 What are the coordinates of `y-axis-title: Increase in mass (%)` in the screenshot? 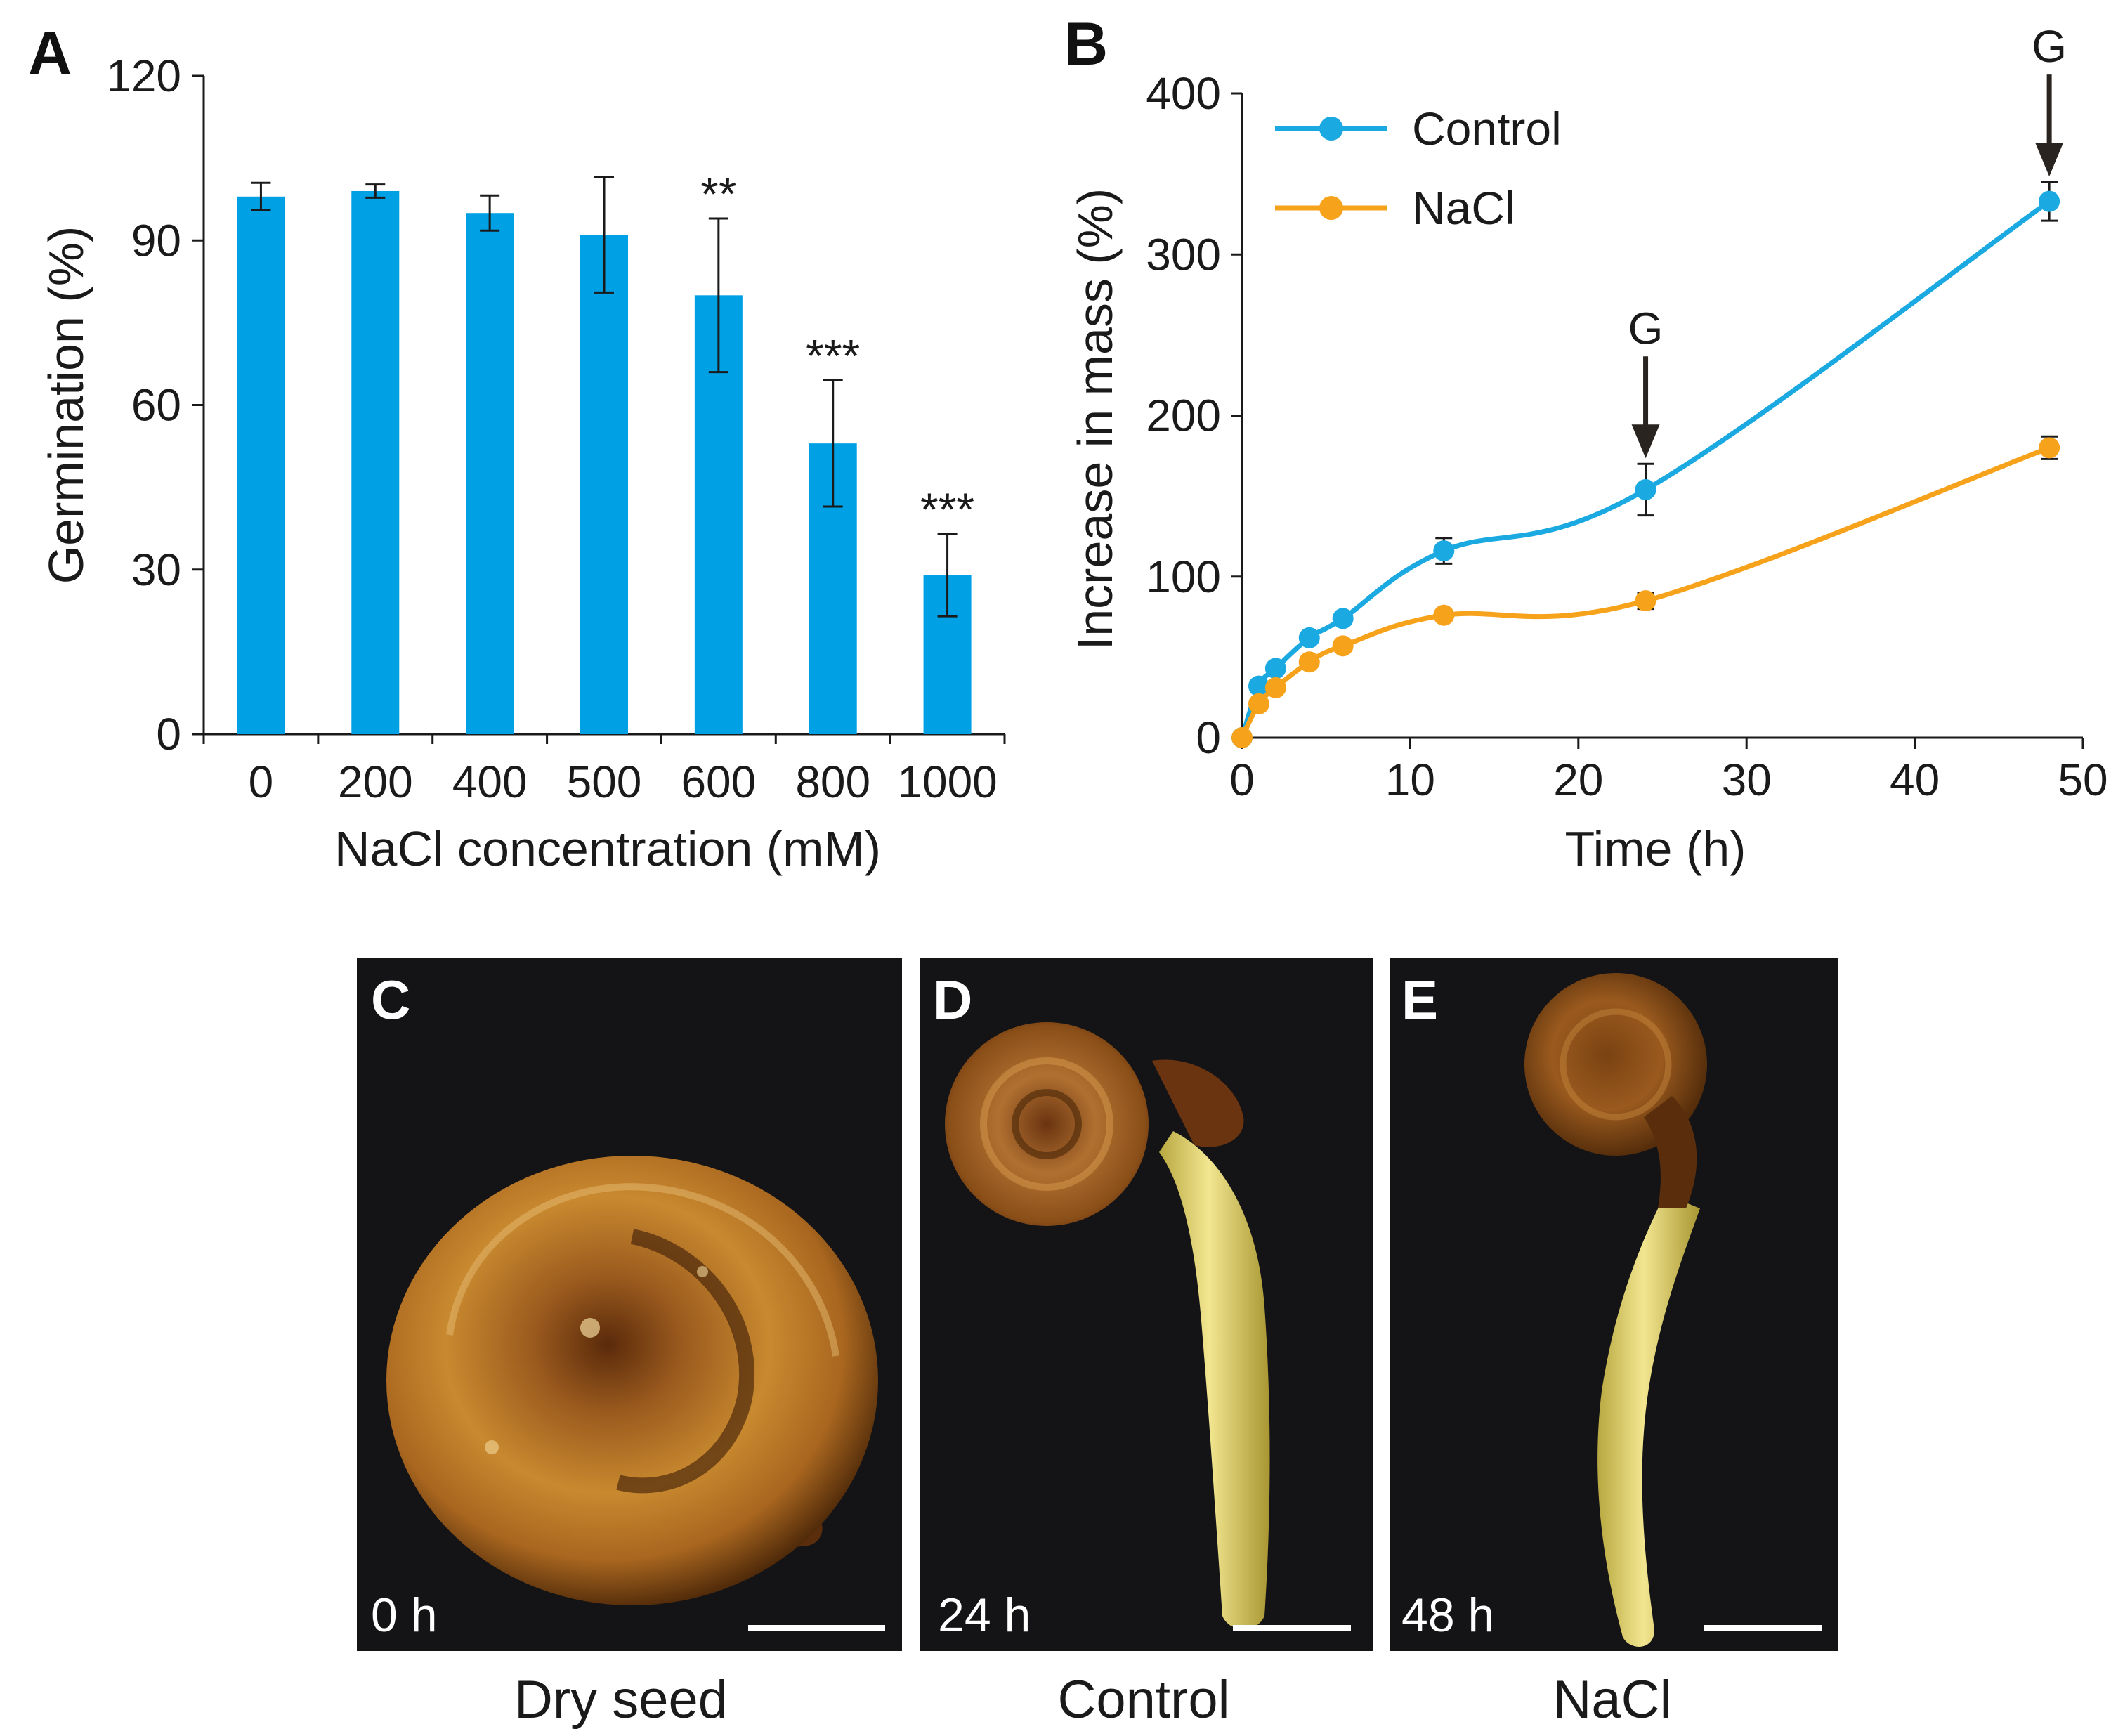 It's located at (1095, 419).